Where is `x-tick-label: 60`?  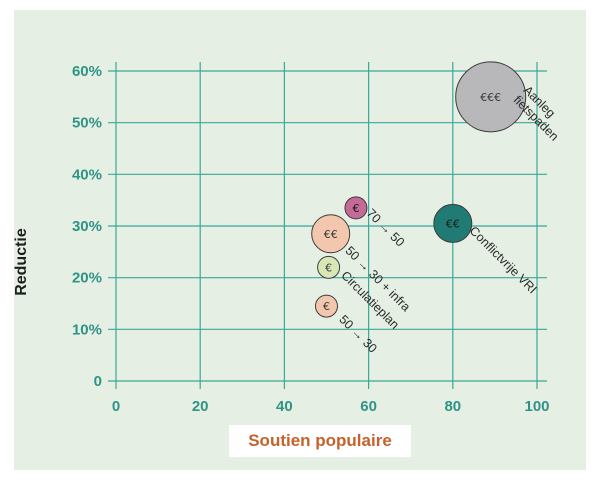 x-tick-label: 60 is located at coordinates (368, 406).